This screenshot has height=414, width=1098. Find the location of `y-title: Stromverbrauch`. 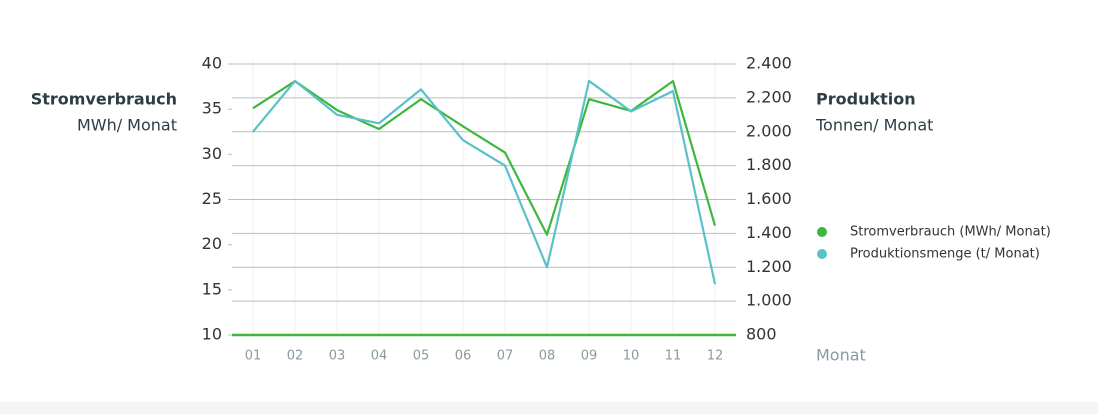

y-title: Stromverbrauch is located at coordinates (104, 99).